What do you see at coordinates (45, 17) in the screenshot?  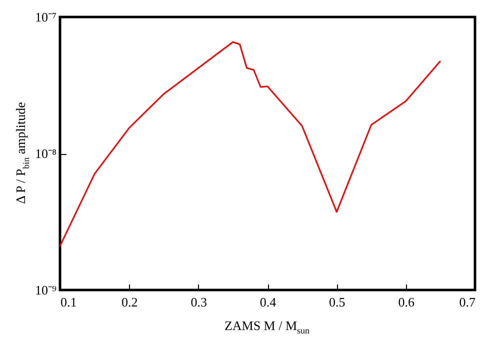 I see `y-tick-label: 10⁻⁷` at bounding box center [45, 17].